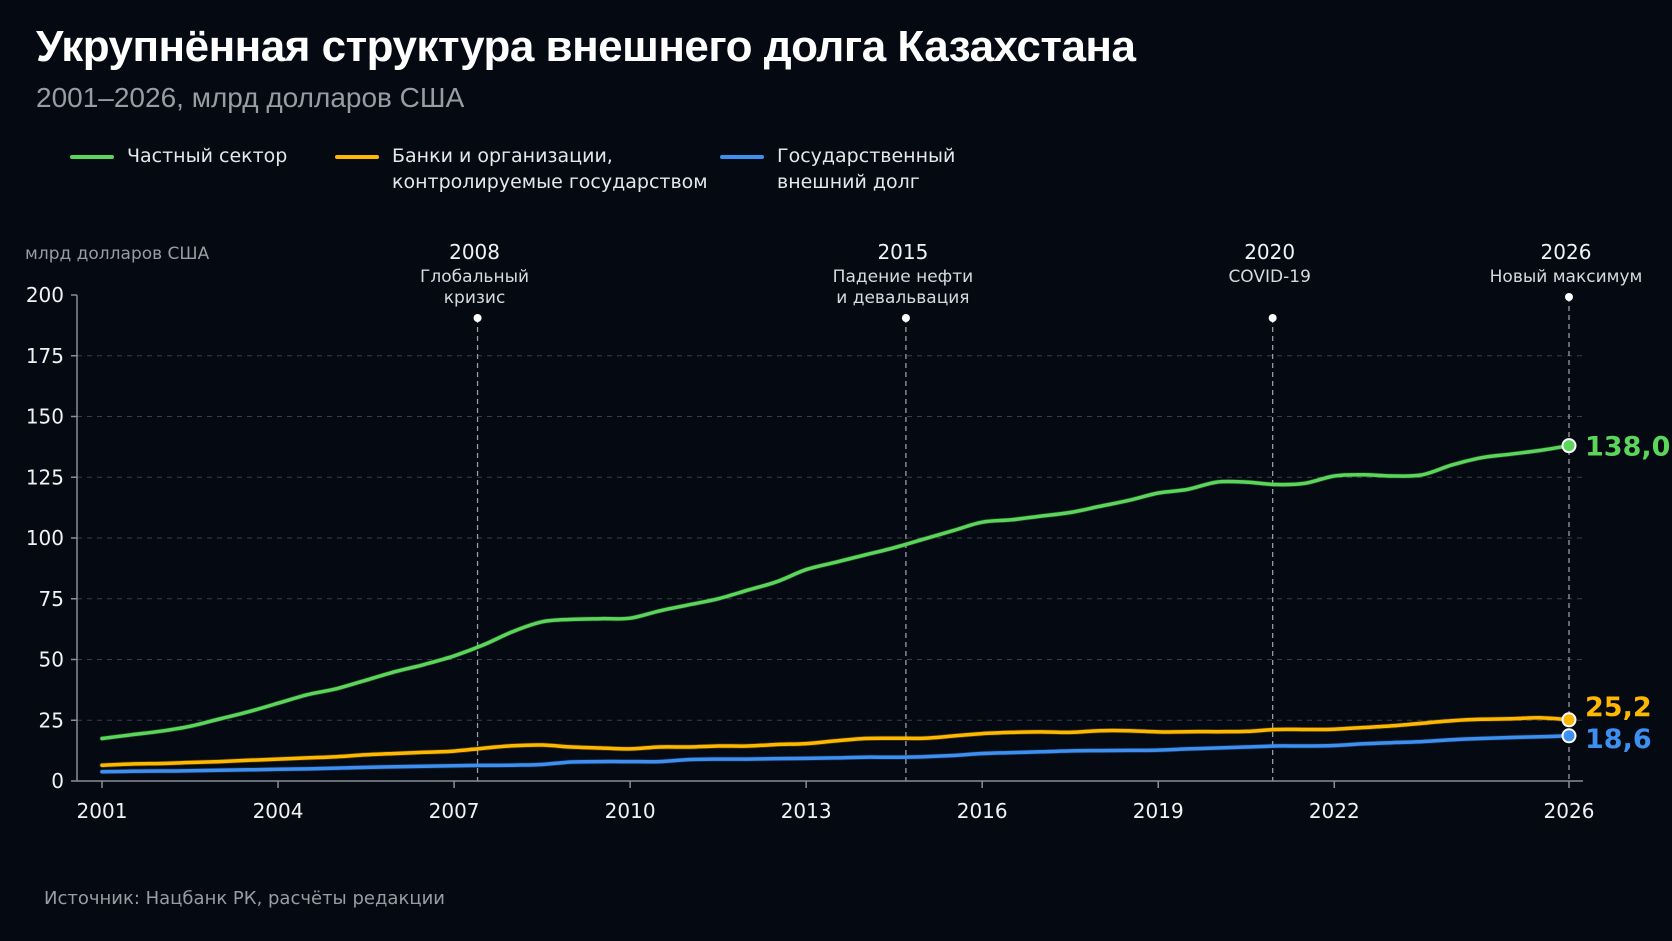 This screenshot has width=1672, height=941. What do you see at coordinates (1566, 277) in the screenshot?
I see `annotation-text: Новый максимум` at bounding box center [1566, 277].